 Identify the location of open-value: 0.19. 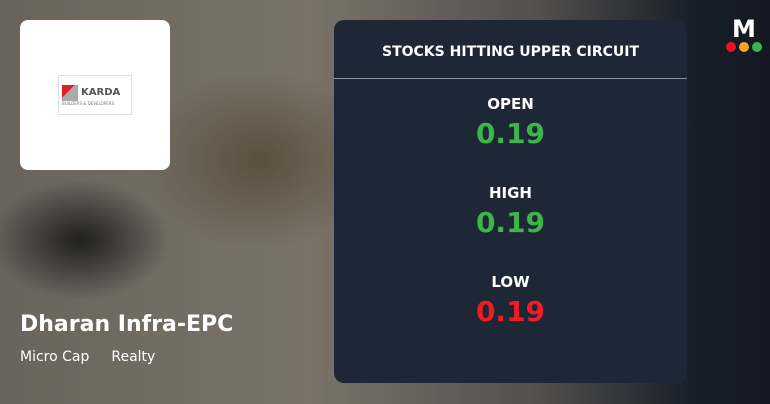
(510, 133).